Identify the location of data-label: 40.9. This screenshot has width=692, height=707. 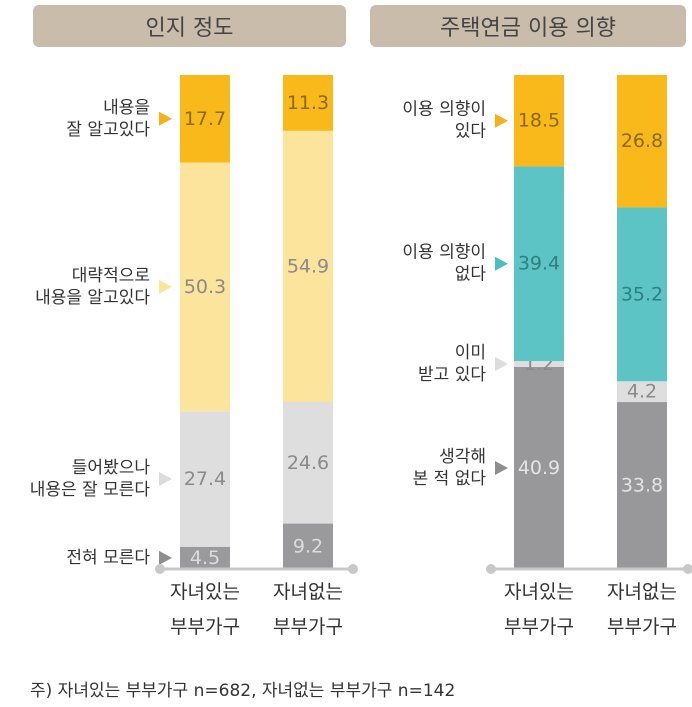
(539, 468).